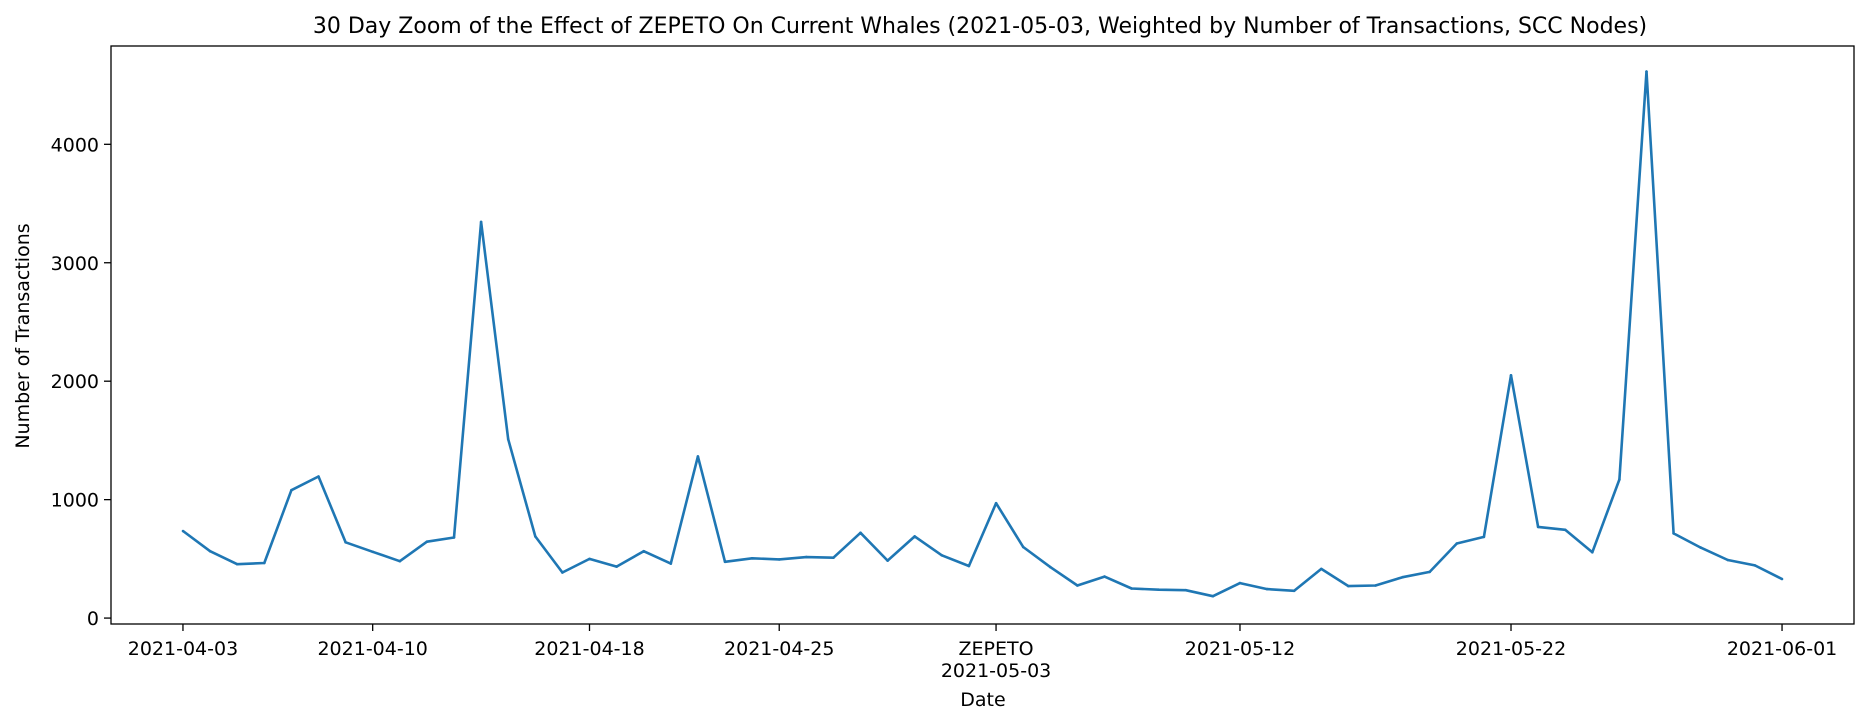 This screenshot has height=725, width=1869. What do you see at coordinates (372, 649) in the screenshot?
I see `x-tick-label: 2021-04-10` at bounding box center [372, 649].